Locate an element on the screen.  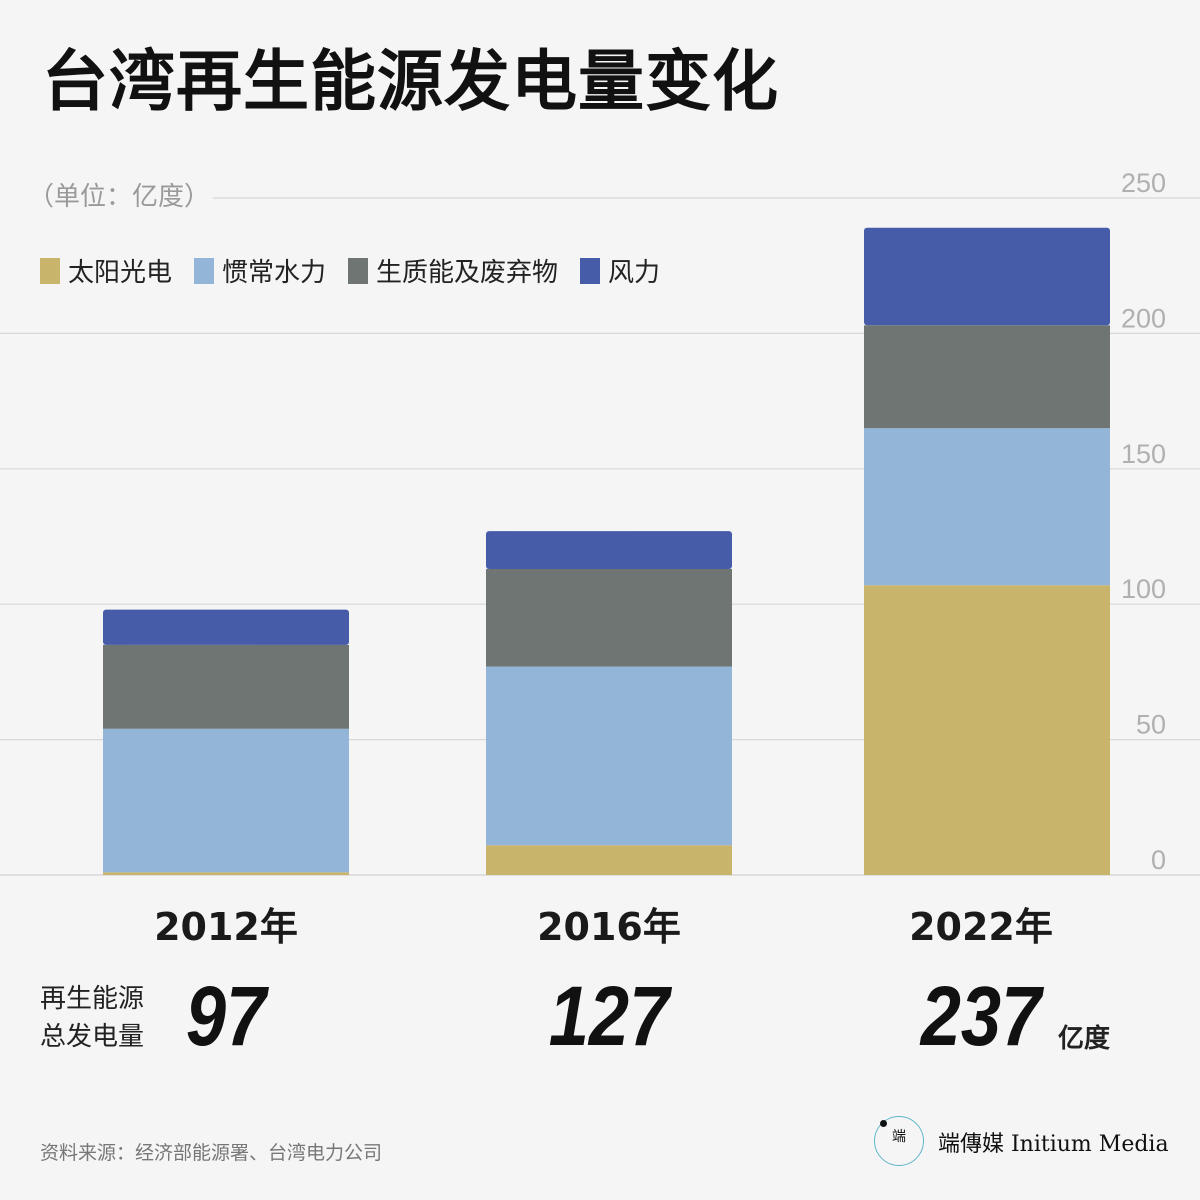
legend: 太阳光电 惯常水力 生质能及废弃物 风力 is located at coordinates (350, 270).